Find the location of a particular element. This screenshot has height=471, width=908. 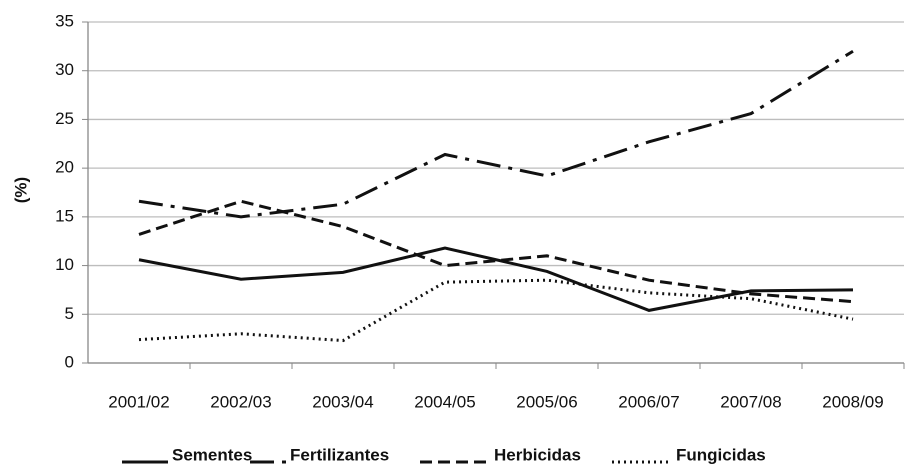

x-tick-label: 2008/09 is located at coordinates (852, 401).